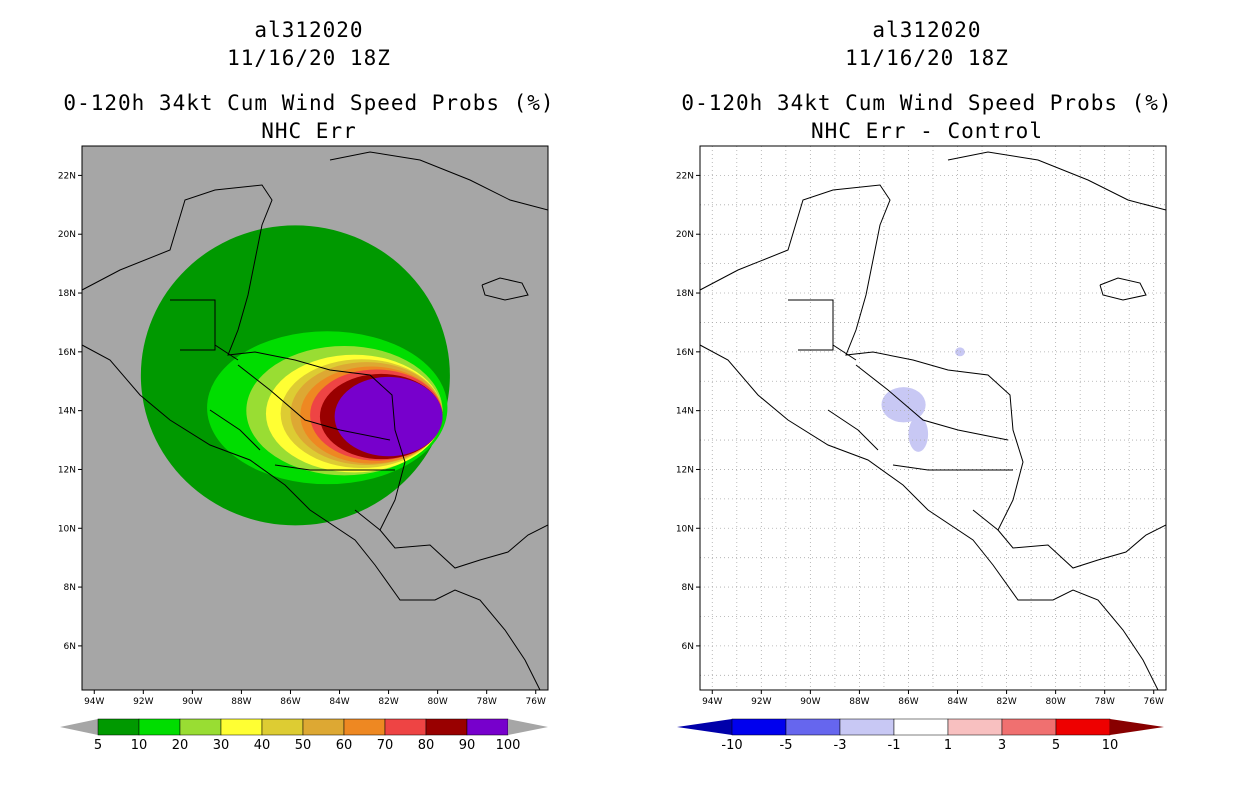  I want to click on colorbar-label: 20, so click(180, 745).